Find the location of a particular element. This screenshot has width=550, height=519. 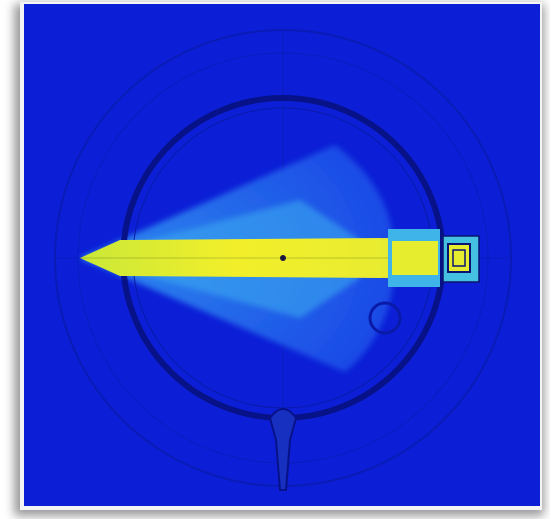

stem is located at coordinates (283, 449).